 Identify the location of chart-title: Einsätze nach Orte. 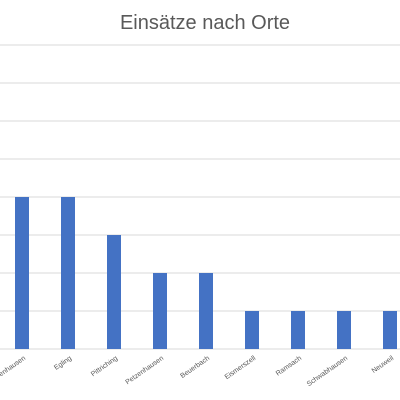
(205, 23).